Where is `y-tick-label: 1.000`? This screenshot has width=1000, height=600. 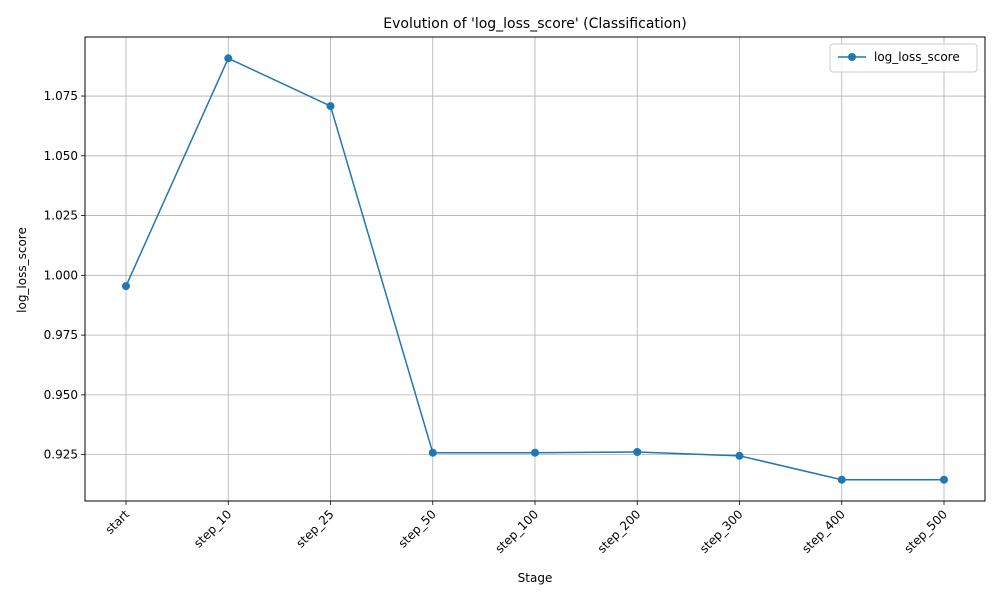 y-tick-label: 1.000 is located at coordinates (61, 275).